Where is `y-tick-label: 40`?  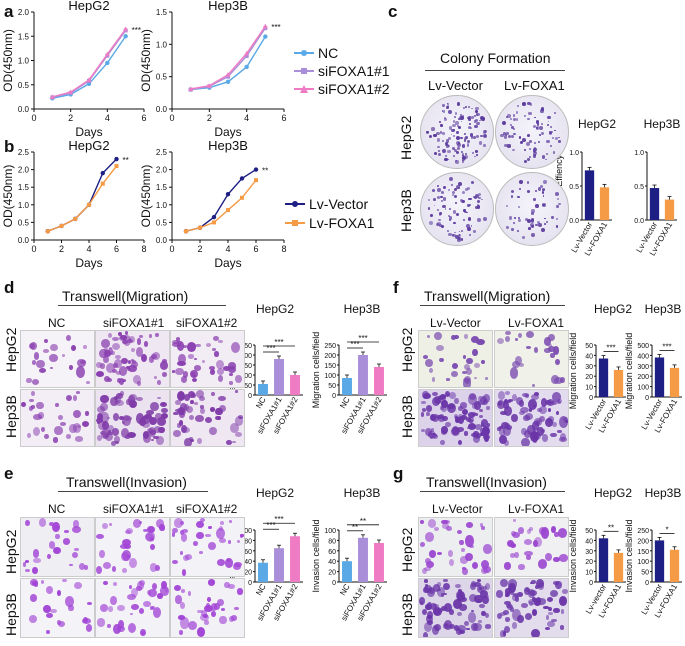 y-tick-label: 40 is located at coordinates (589, 356).